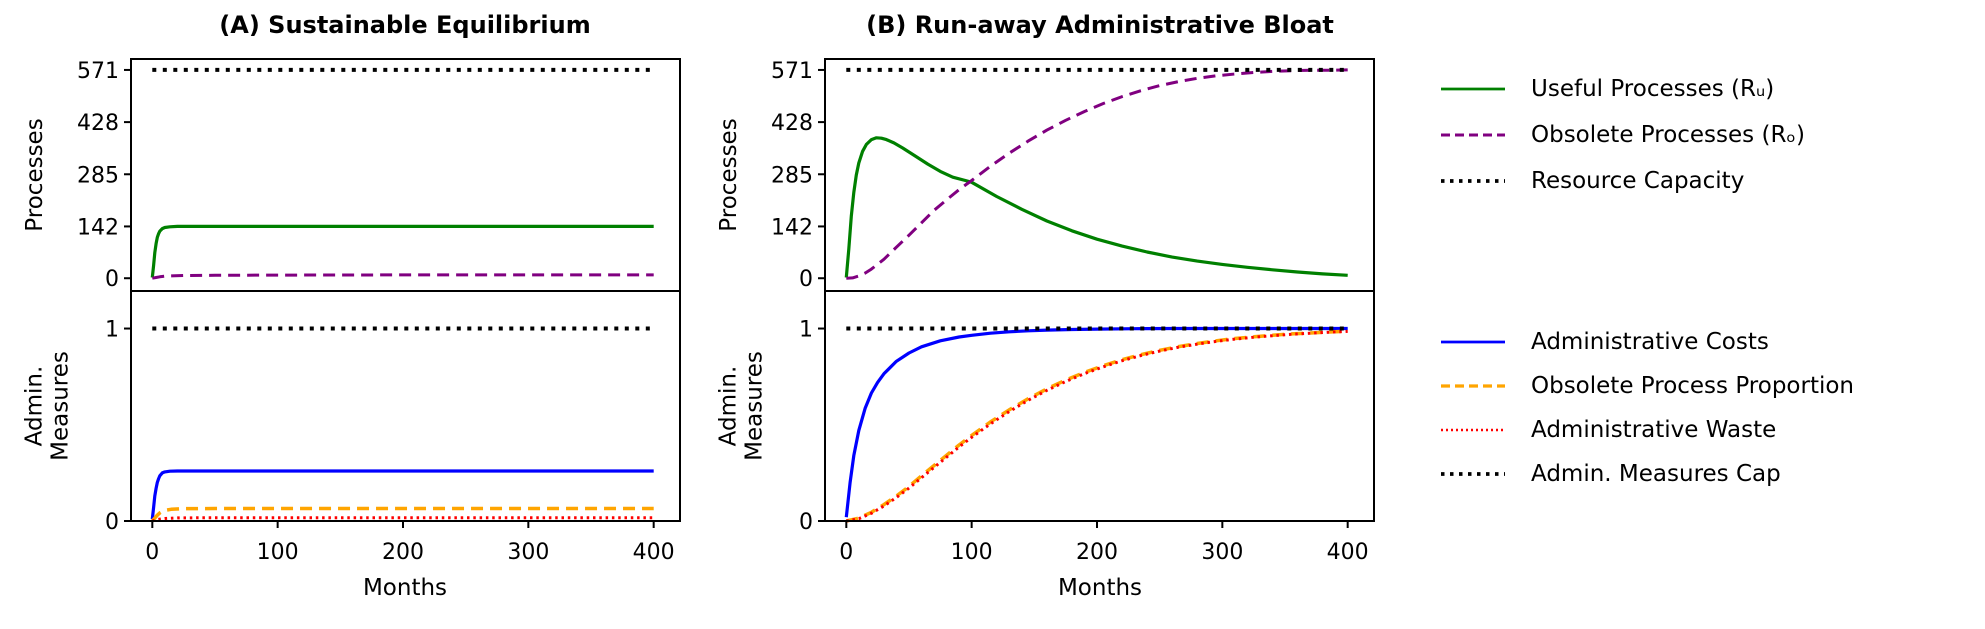 This screenshot has width=1985, height=629. Describe the element at coordinates (405, 175) in the screenshot. I see `axes-box-panel-a-top` at that location.